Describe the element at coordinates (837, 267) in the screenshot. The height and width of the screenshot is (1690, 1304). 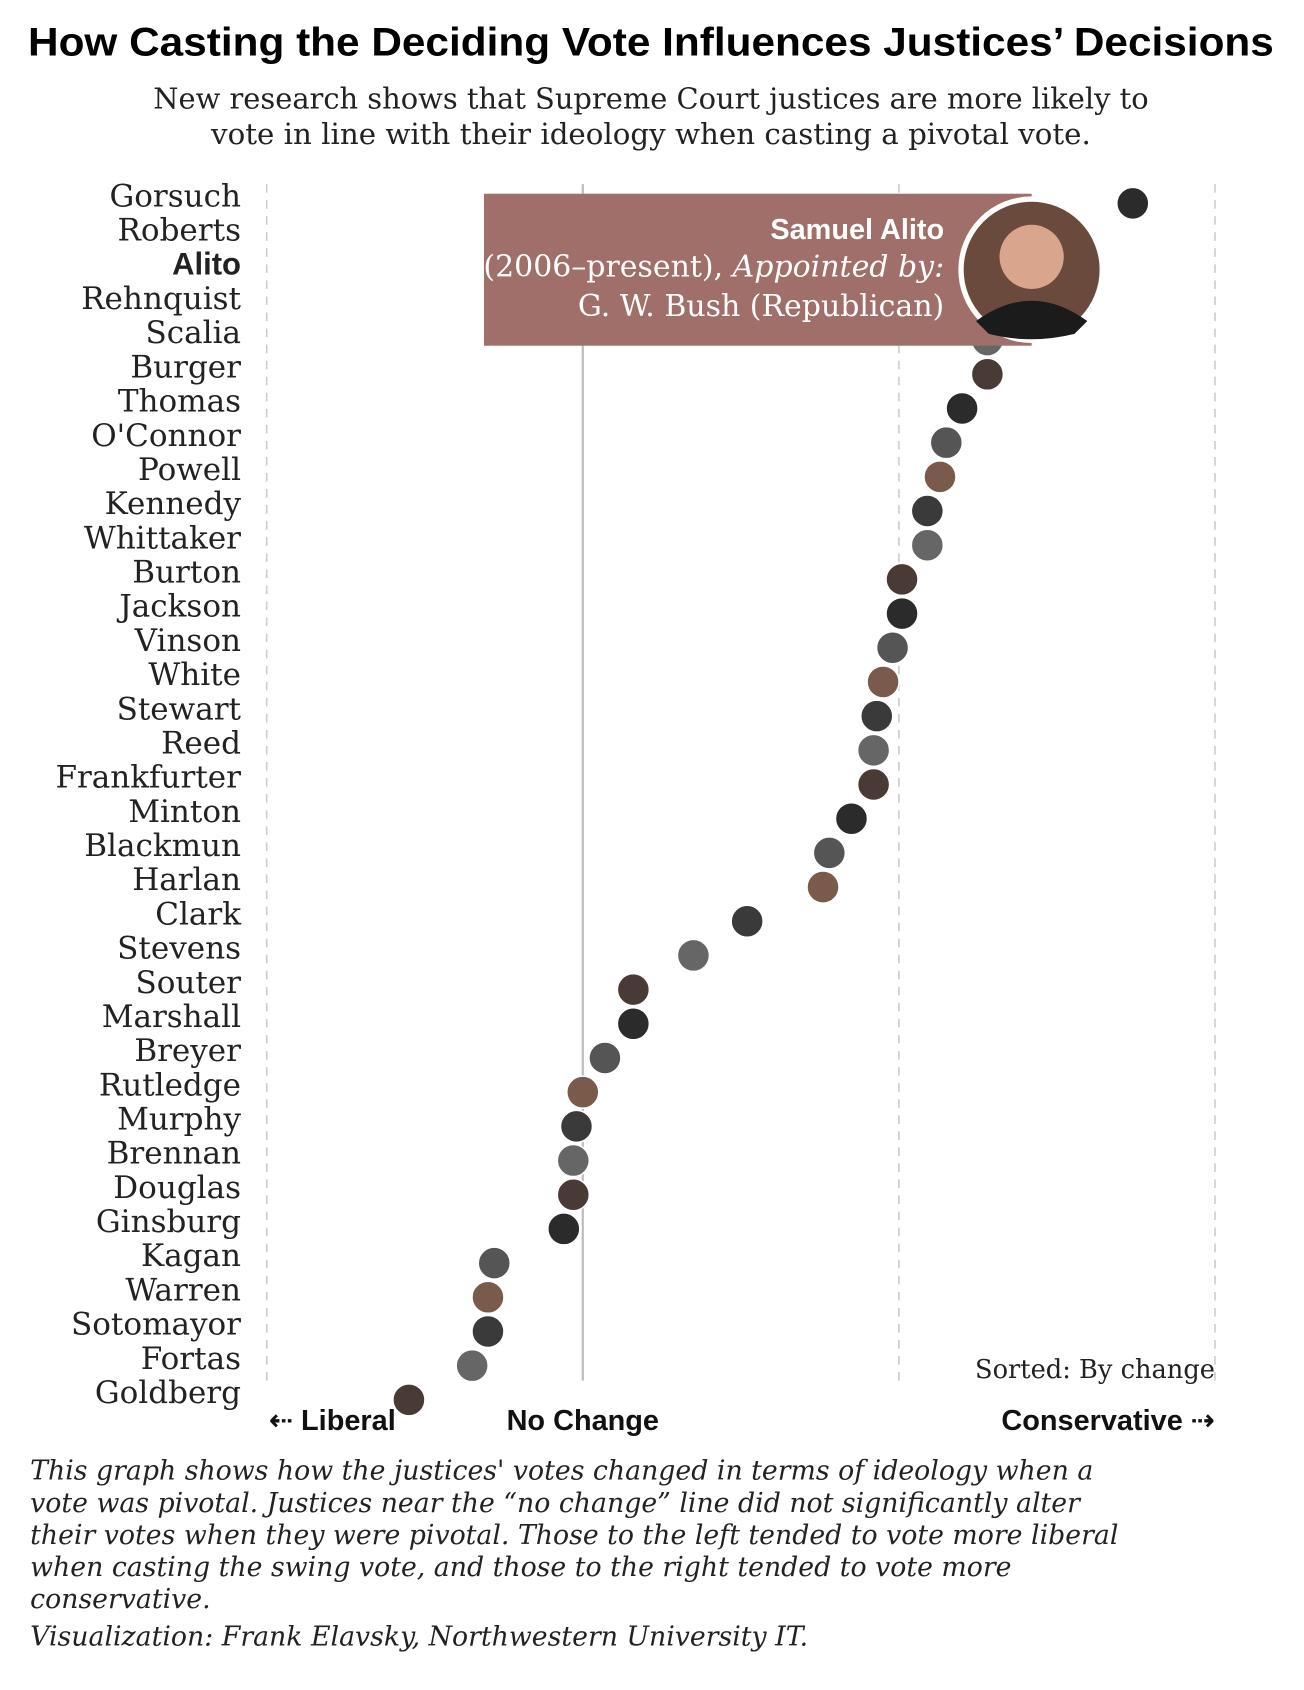
I see `tooltip-appointed-label: Appointed by:` at that location.